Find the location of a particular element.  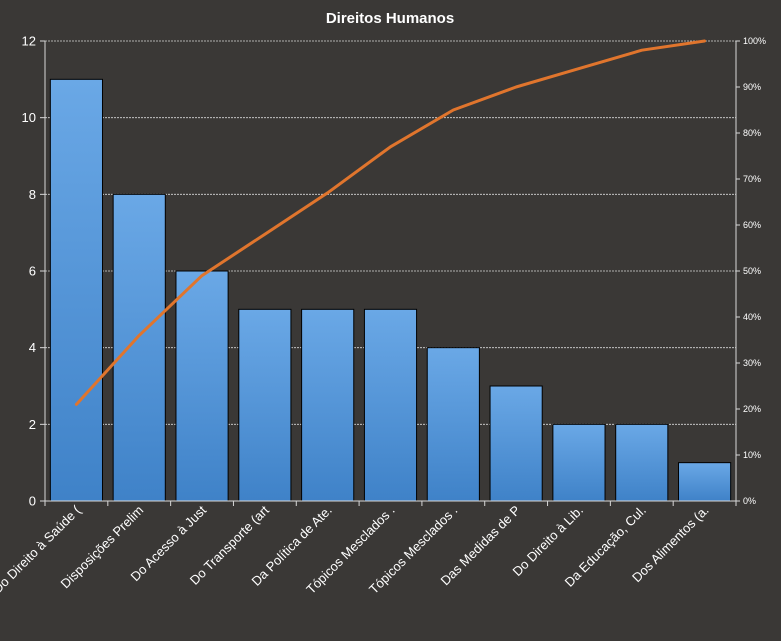

y-tick-label: 0 is located at coordinates (32, 501).